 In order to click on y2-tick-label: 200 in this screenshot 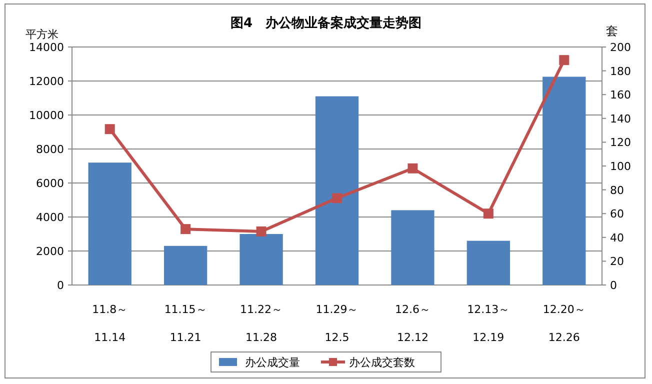, I will do `click(620, 47)`.